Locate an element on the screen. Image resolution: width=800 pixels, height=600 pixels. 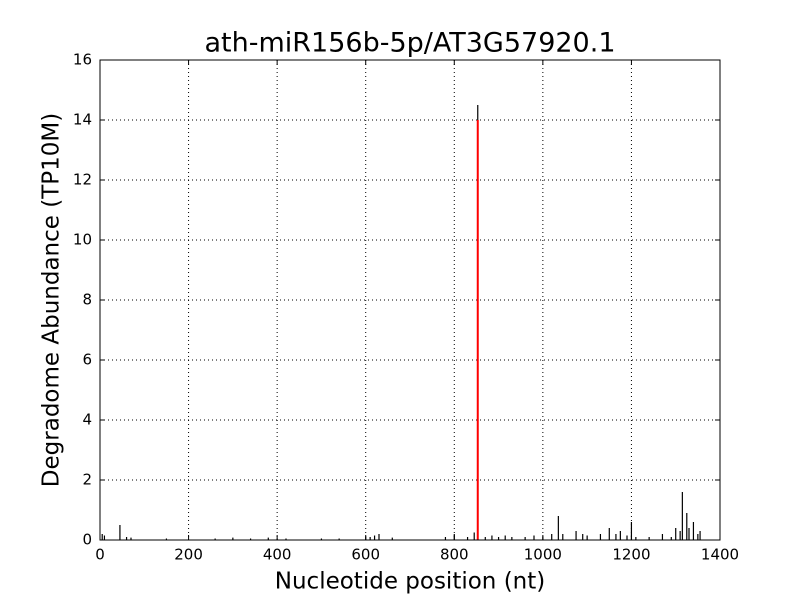
y-tick-label: 0 is located at coordinates (87, 540).